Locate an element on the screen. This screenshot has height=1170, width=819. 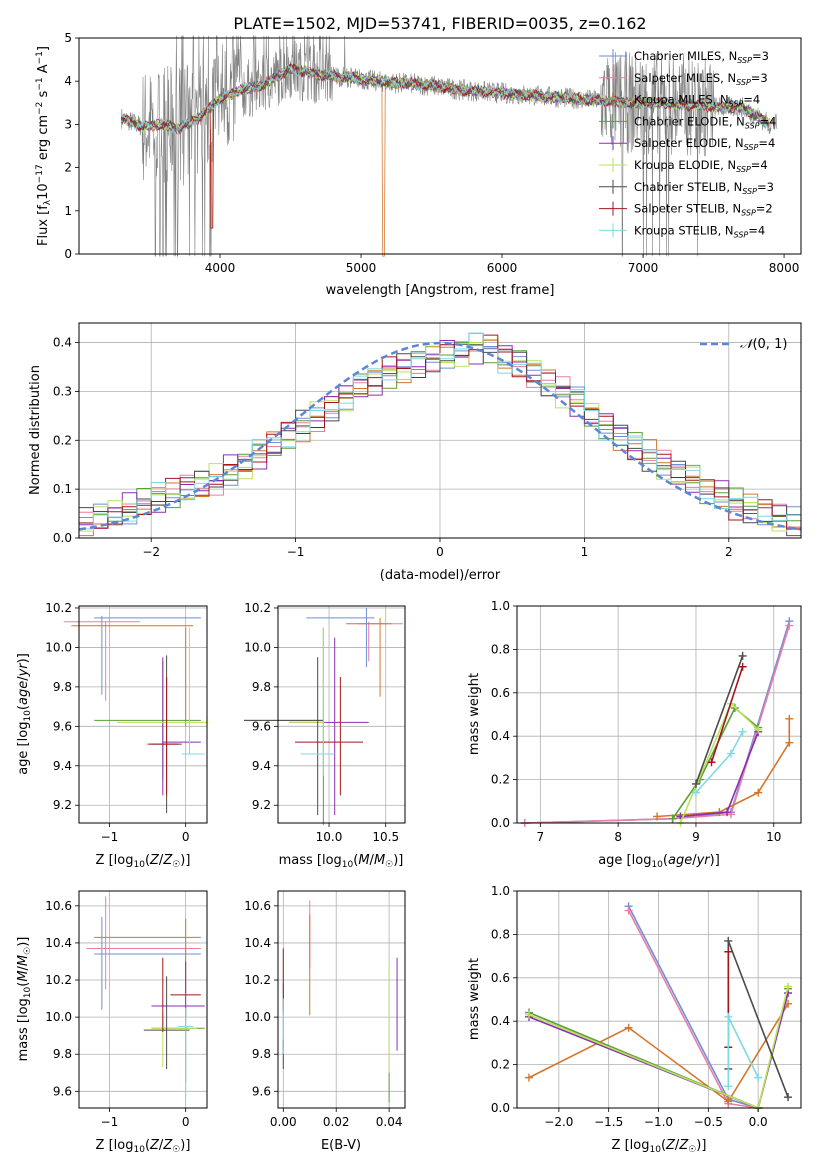
weight-age-ylabel: mass weight is located at coordinates (474, 714).